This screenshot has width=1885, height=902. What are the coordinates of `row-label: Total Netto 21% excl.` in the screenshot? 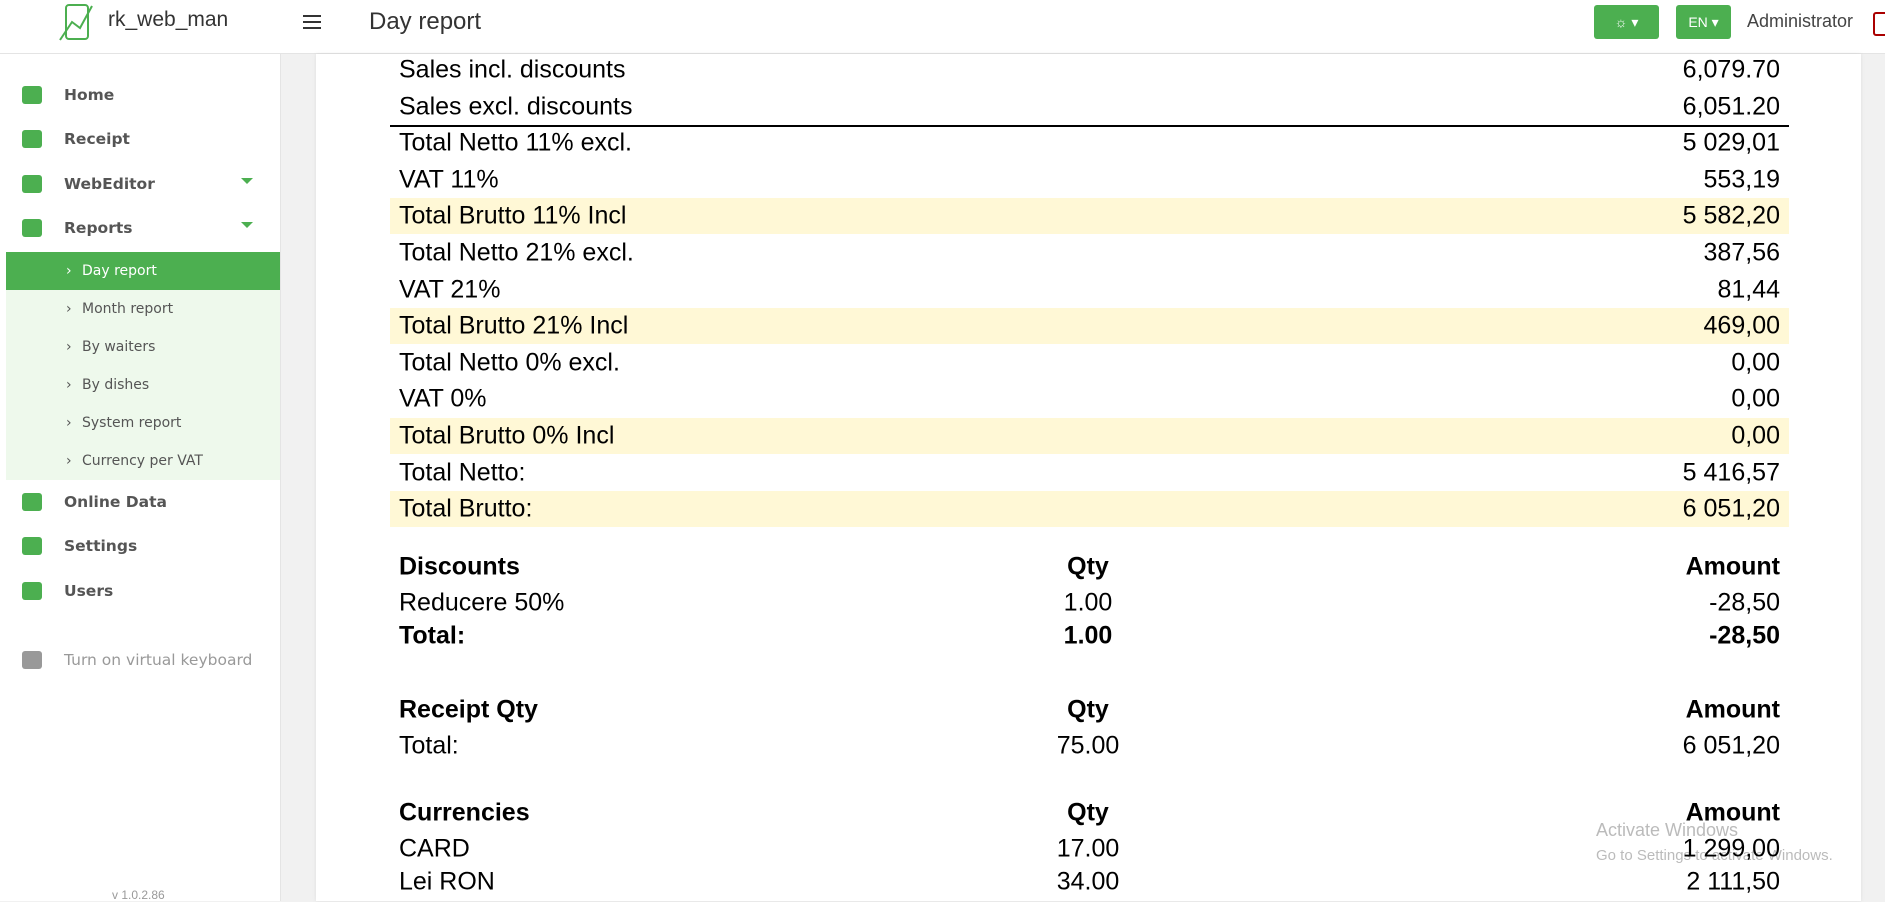 It's located at (516, 252).